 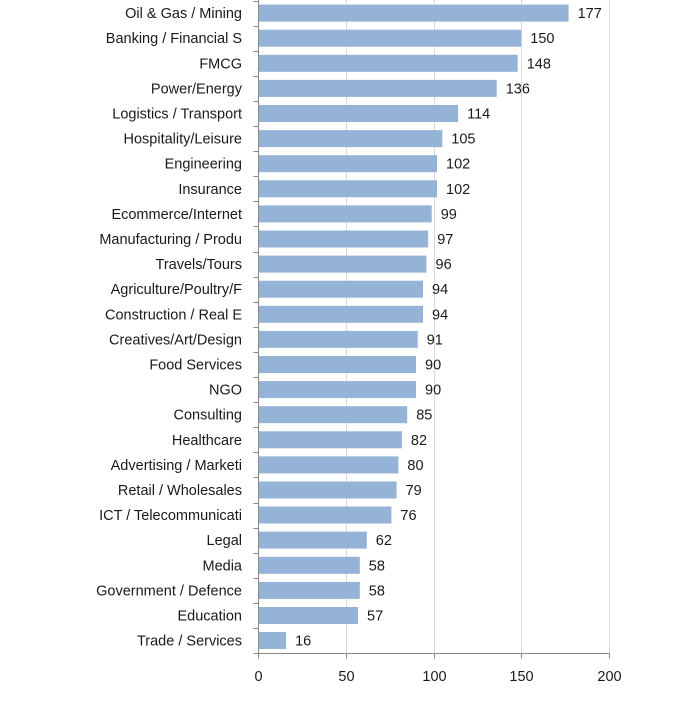 I want to click on category-label-0: Oil & Gas / Mining, so click(x=183, y=14).